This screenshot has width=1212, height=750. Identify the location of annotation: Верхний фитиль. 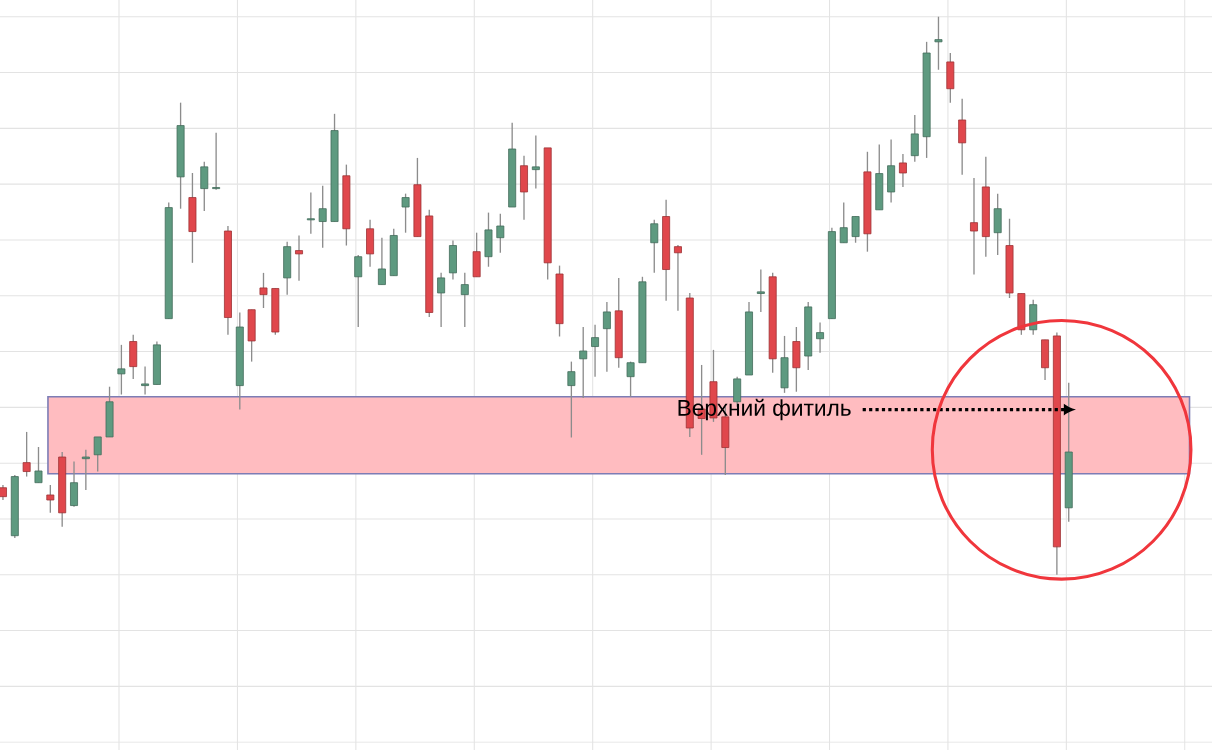
(764, 409).